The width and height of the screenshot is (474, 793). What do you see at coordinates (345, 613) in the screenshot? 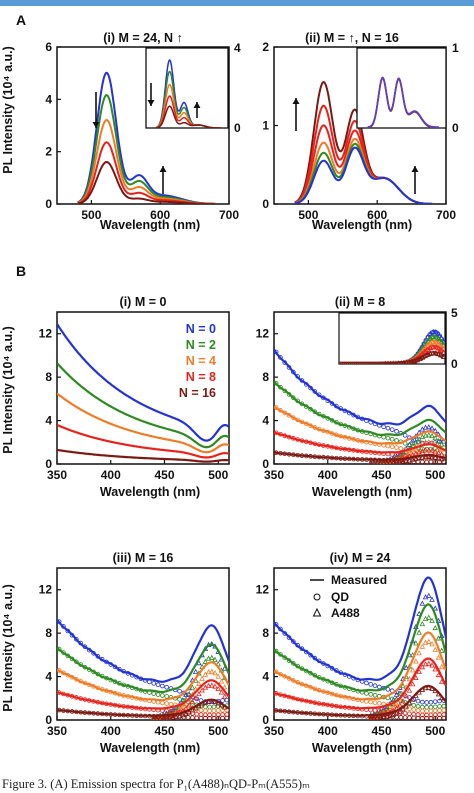
I see `legend-a488: A488` at bounding box center [345, 613].